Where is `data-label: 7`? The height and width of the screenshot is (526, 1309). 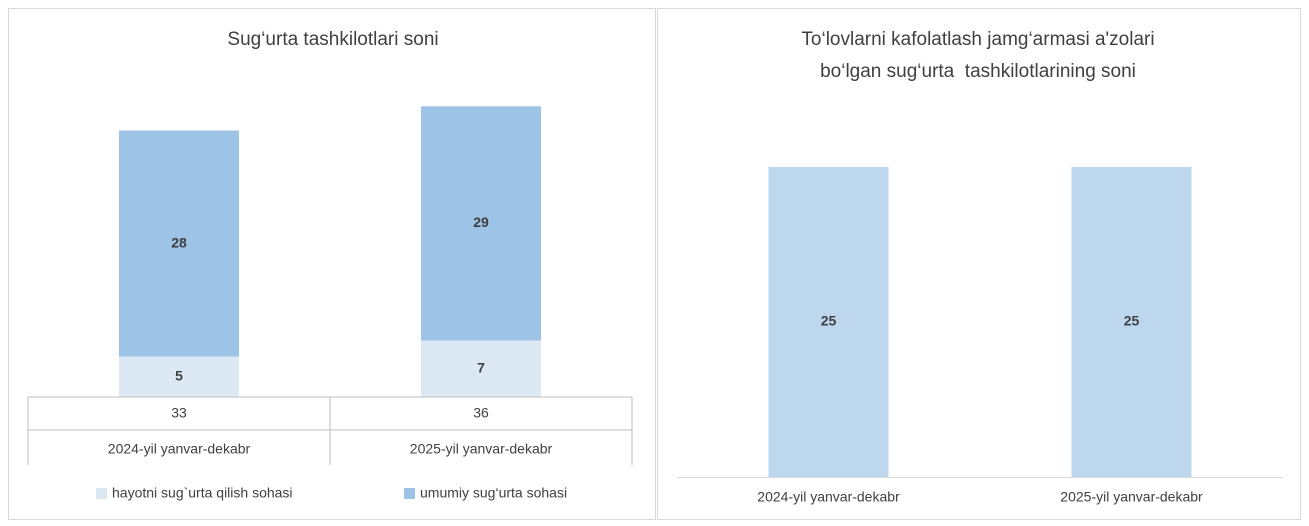 data-label: 7 is located at coordinates (481, 367).